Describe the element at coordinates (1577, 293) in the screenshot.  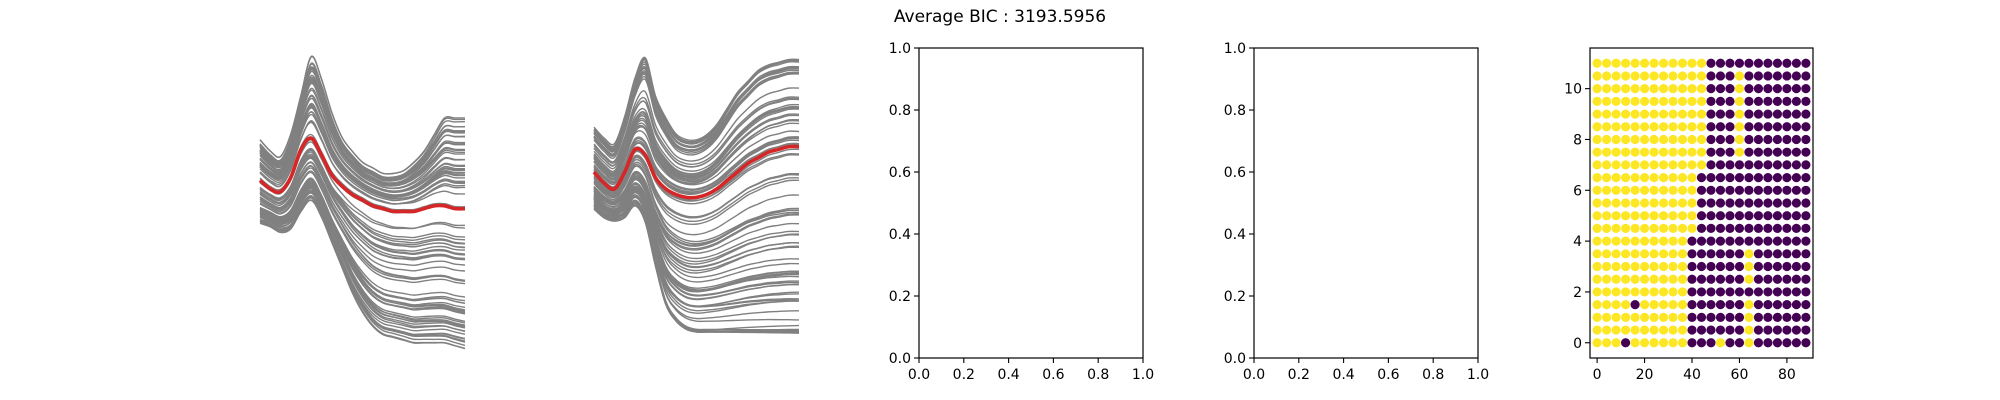
I see `y-tick-label: 2` at that location.